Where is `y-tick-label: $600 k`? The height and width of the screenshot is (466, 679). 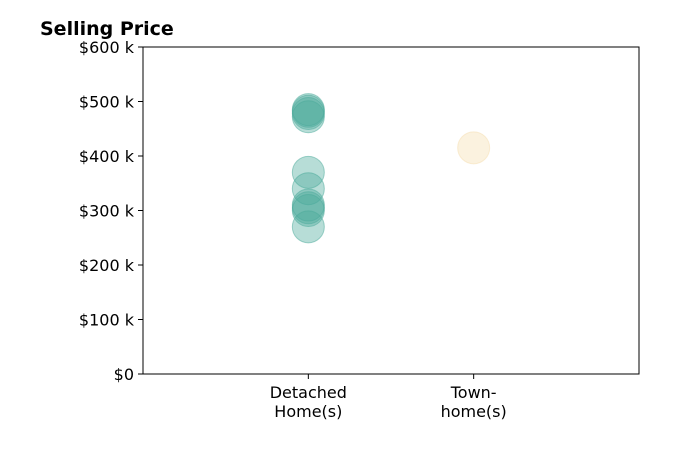
y-tick-label: $600 k is located at coordinates (107, 47).